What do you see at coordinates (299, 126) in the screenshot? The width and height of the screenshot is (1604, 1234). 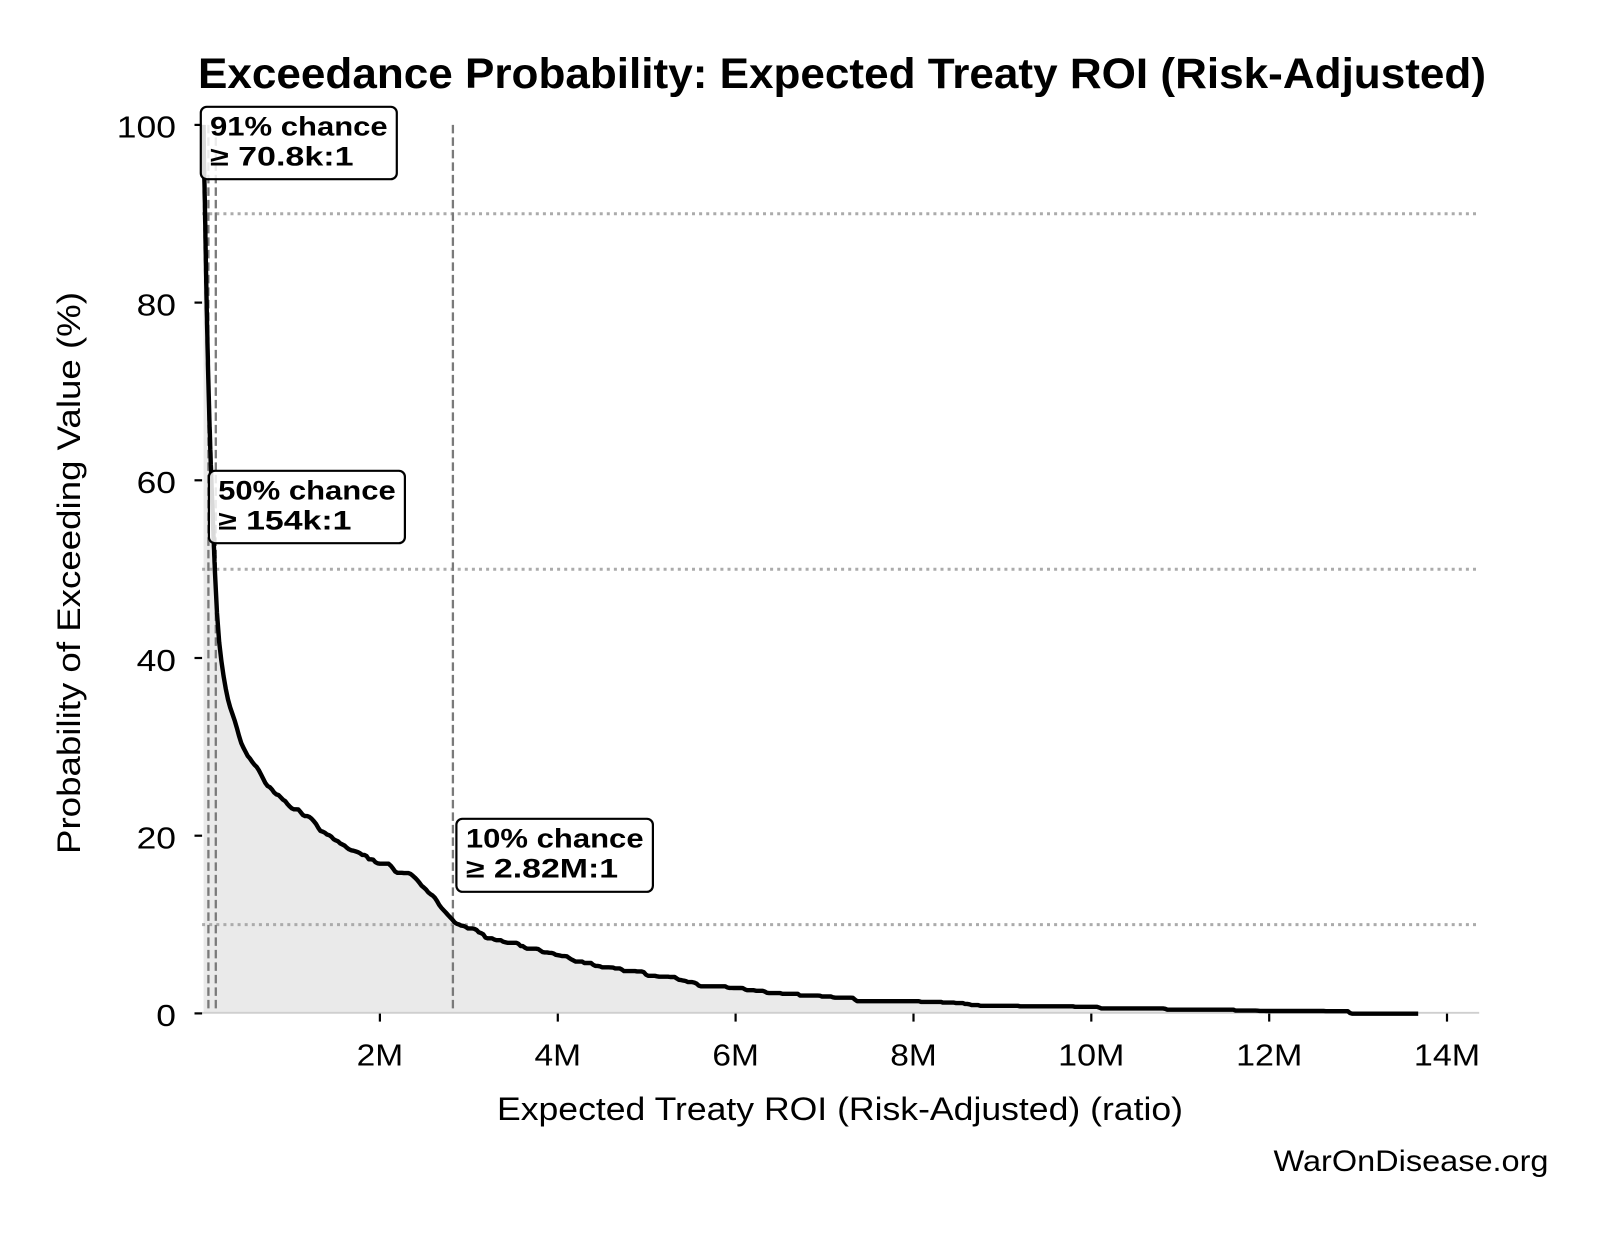 I see `svg-text: 91% chance` at bounding box center [299, 126].